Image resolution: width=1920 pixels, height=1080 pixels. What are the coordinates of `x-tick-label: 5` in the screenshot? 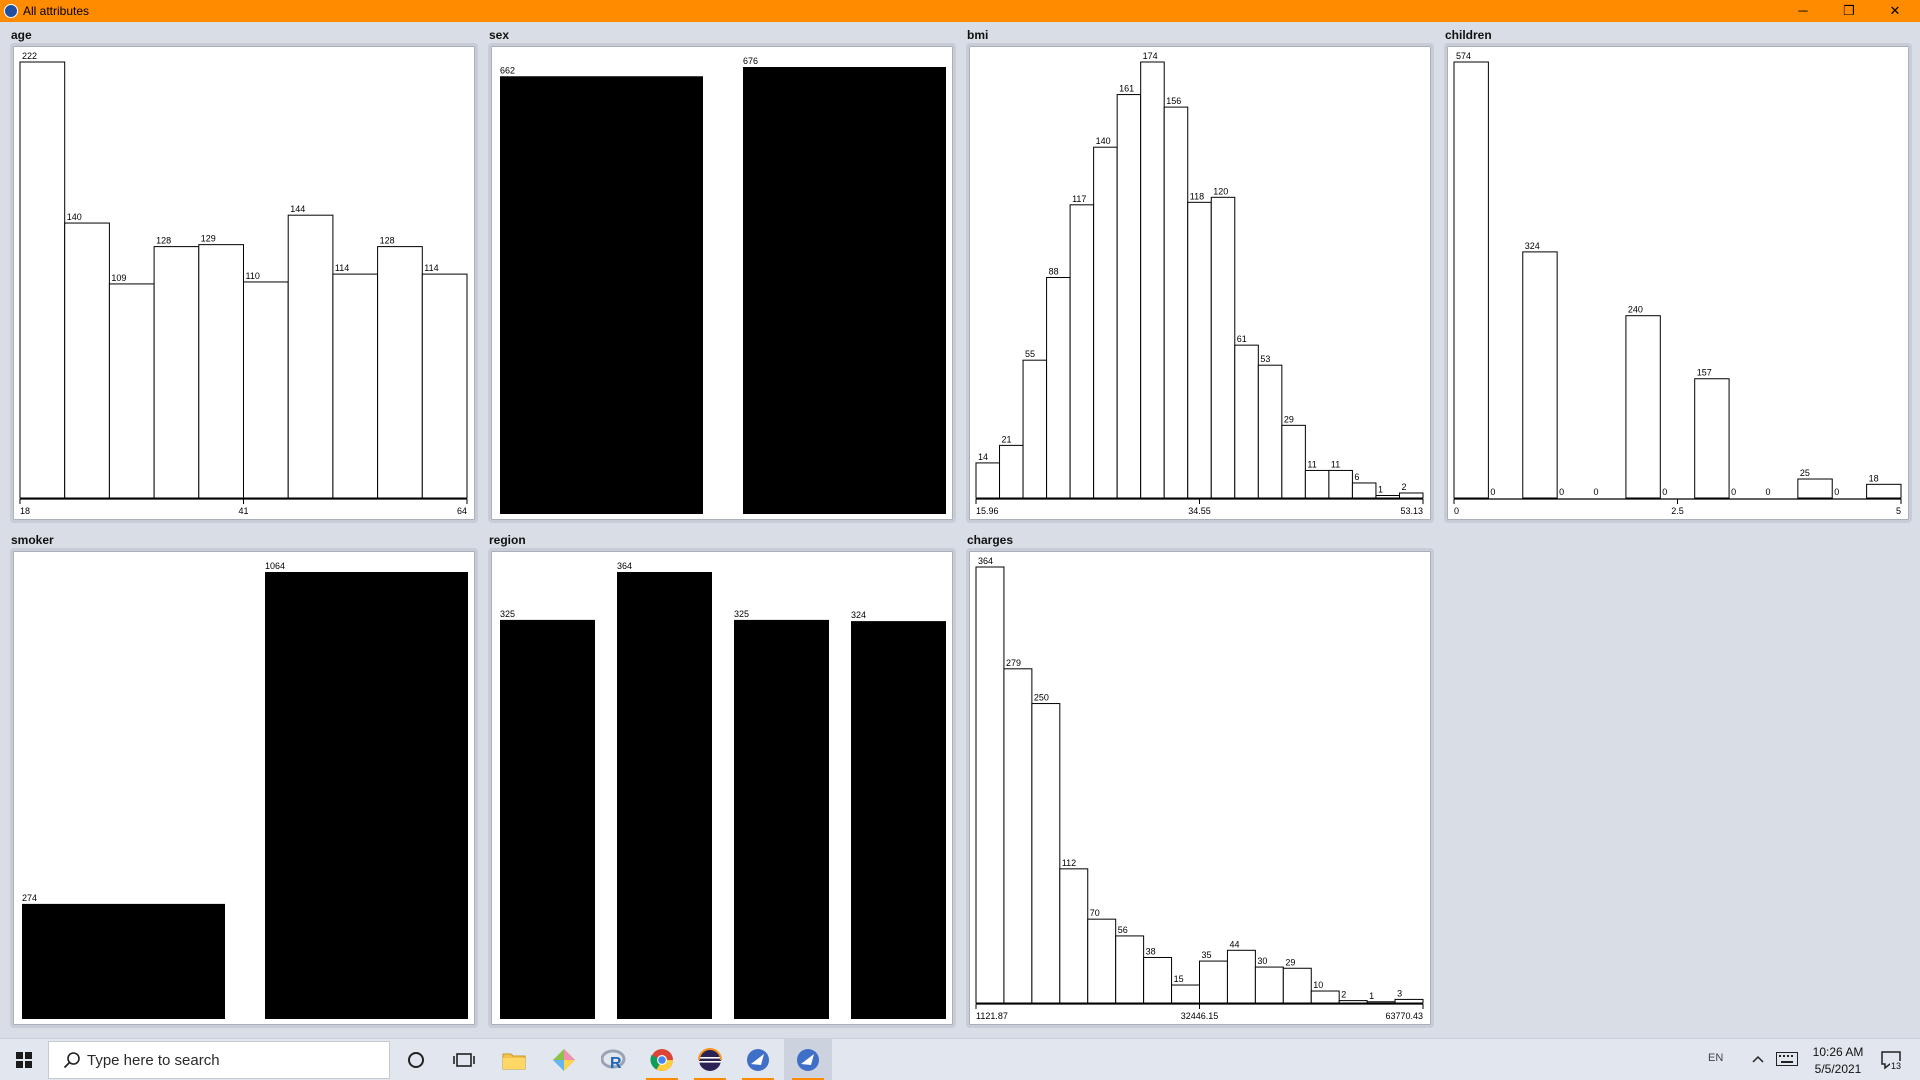 It's located at (1898, 511).